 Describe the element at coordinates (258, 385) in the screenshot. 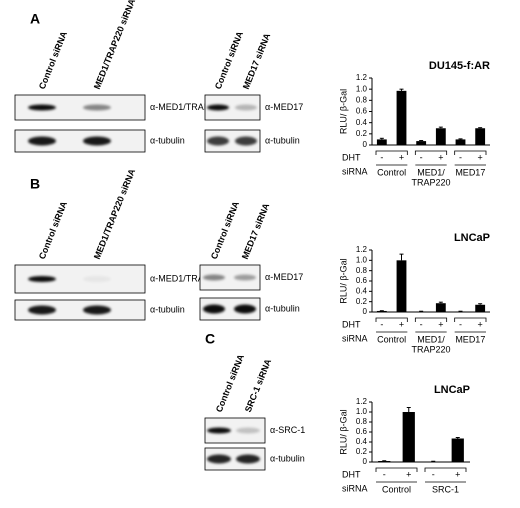

I see `lane-label: SRC-1 siRNA` at that location.